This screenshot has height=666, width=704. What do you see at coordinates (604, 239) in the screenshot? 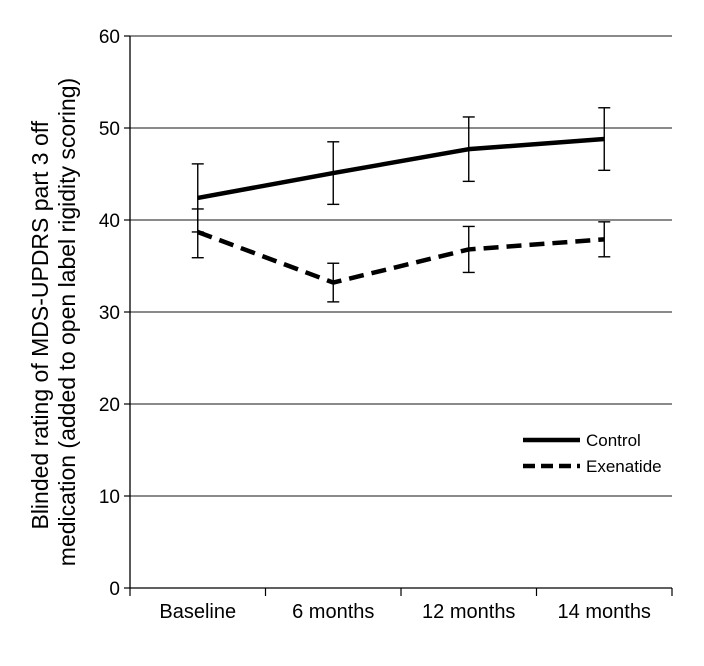
I see `exenatide-error-bar` at bounding box center [604, 239].